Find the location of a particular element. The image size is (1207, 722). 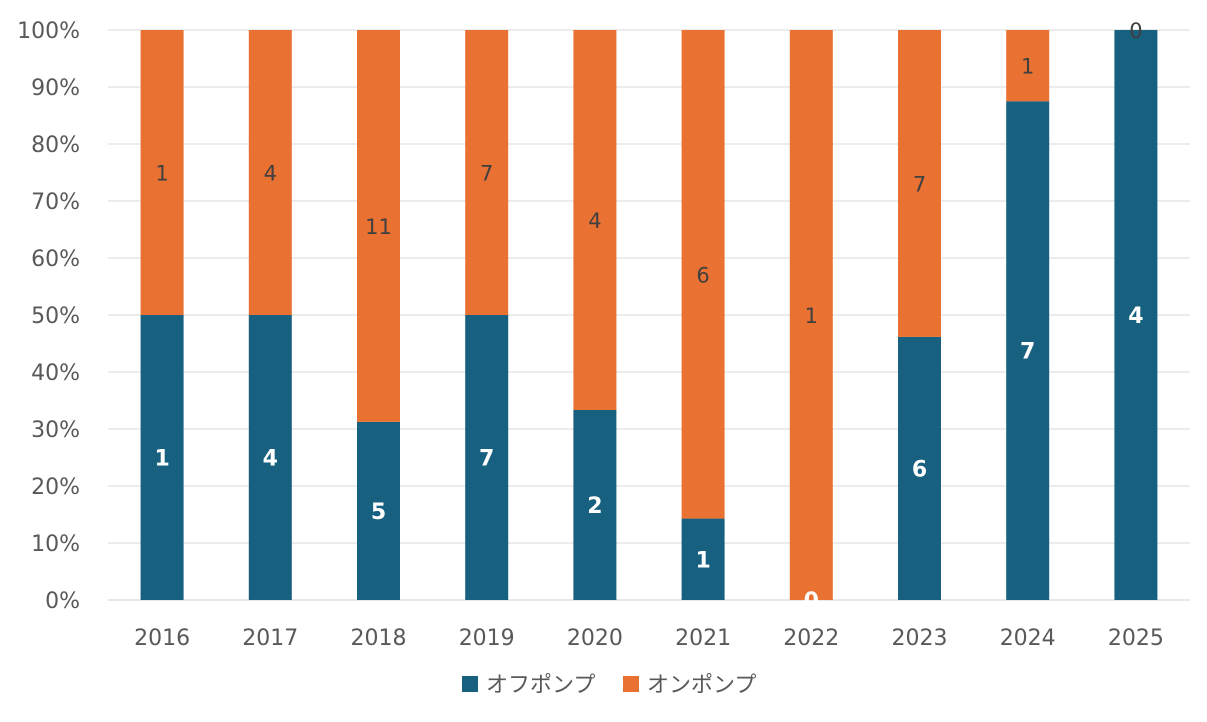

x-tick-label: 2020 is located at coordinates (595, 638).